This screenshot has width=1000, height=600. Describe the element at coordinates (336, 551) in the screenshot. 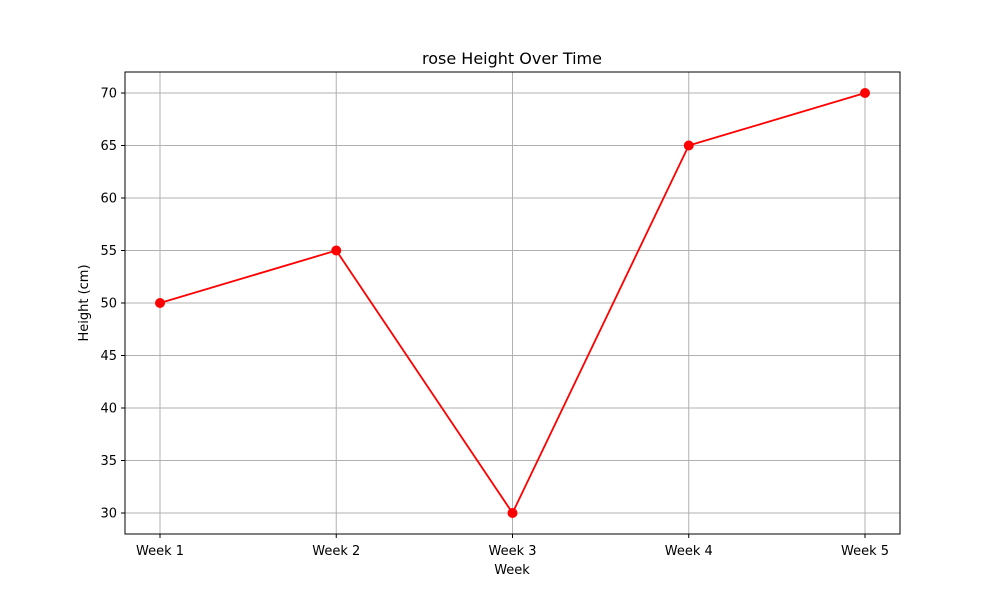

I see `x-tick-label: Week 2` at that location.